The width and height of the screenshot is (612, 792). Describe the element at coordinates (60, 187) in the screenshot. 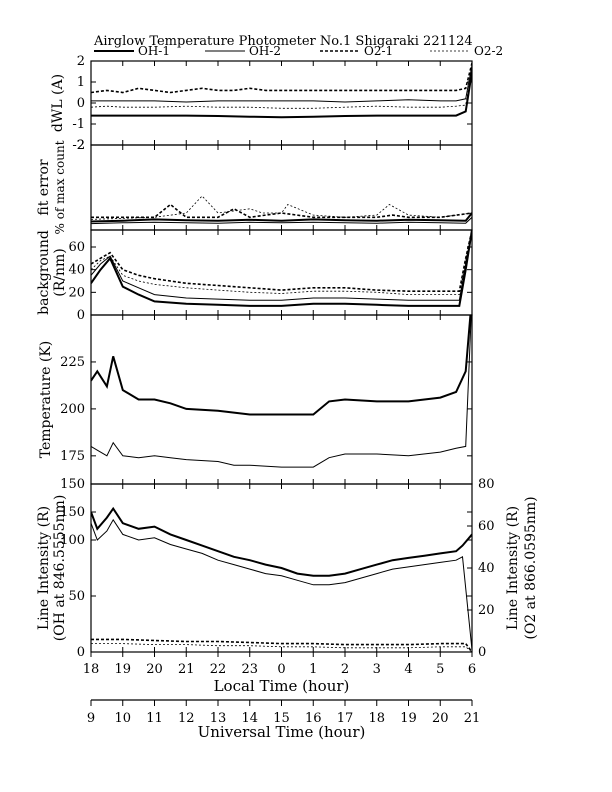

I see `ylabel2-fit-error: % of max count` at that location.